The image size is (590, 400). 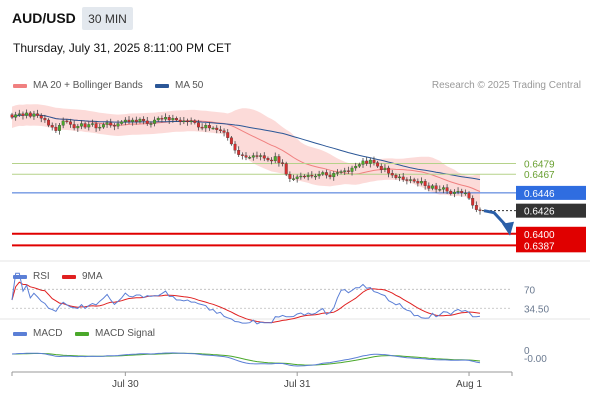 I want to click on level-label-0.6446: 0.6446, so click(x=539, y=194).